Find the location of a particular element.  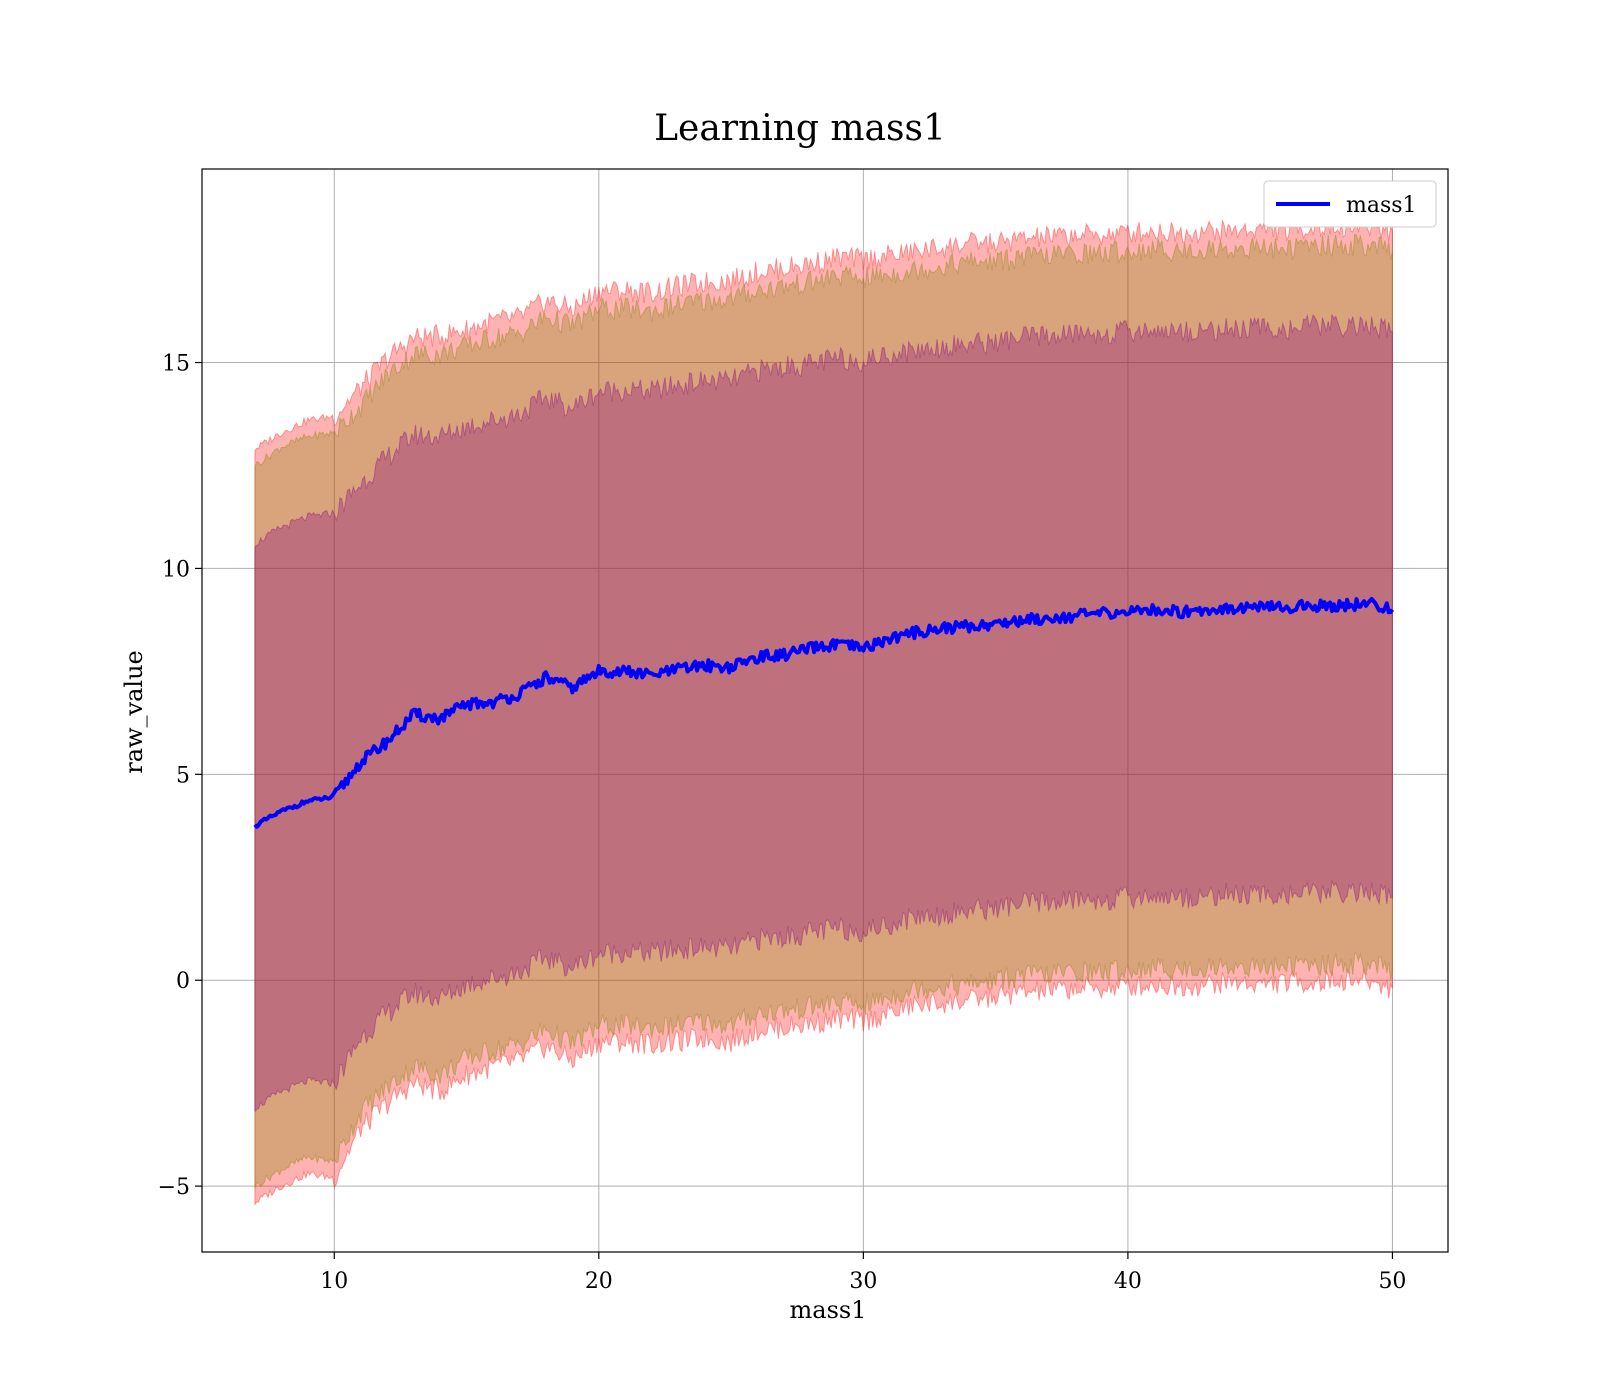

legend-box is located at coordinates (1350, 204).